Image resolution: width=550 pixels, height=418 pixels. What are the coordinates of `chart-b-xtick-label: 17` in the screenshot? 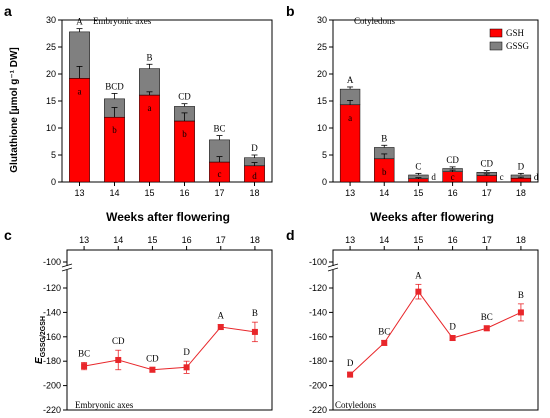 It's located at (487, 193).